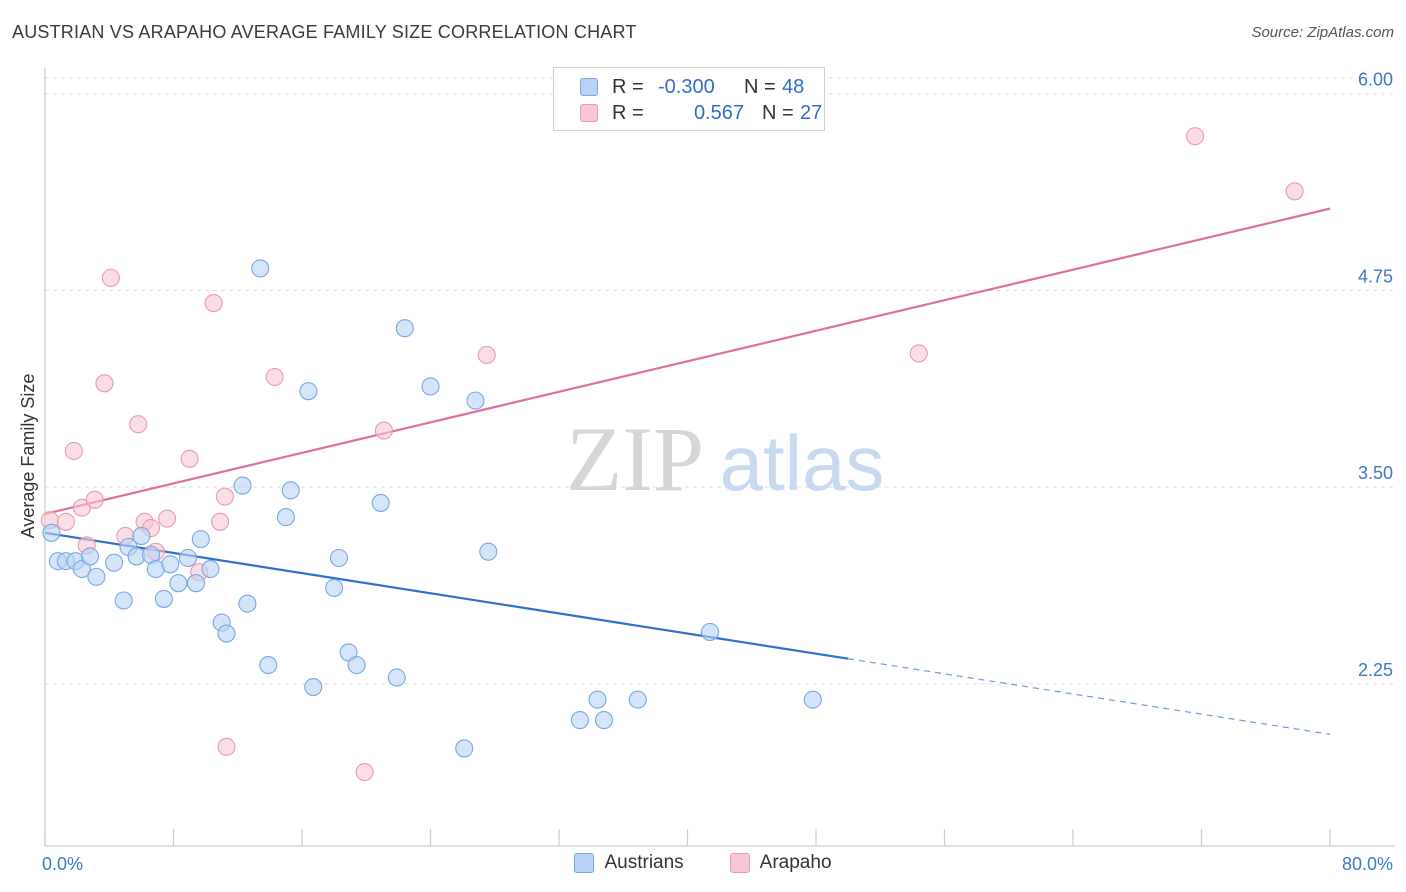 The image size is (1406, 892). Describe the element at coordinates (1375, 473) in the screenshot. I see `y-tick-label: 3.50` at that location.